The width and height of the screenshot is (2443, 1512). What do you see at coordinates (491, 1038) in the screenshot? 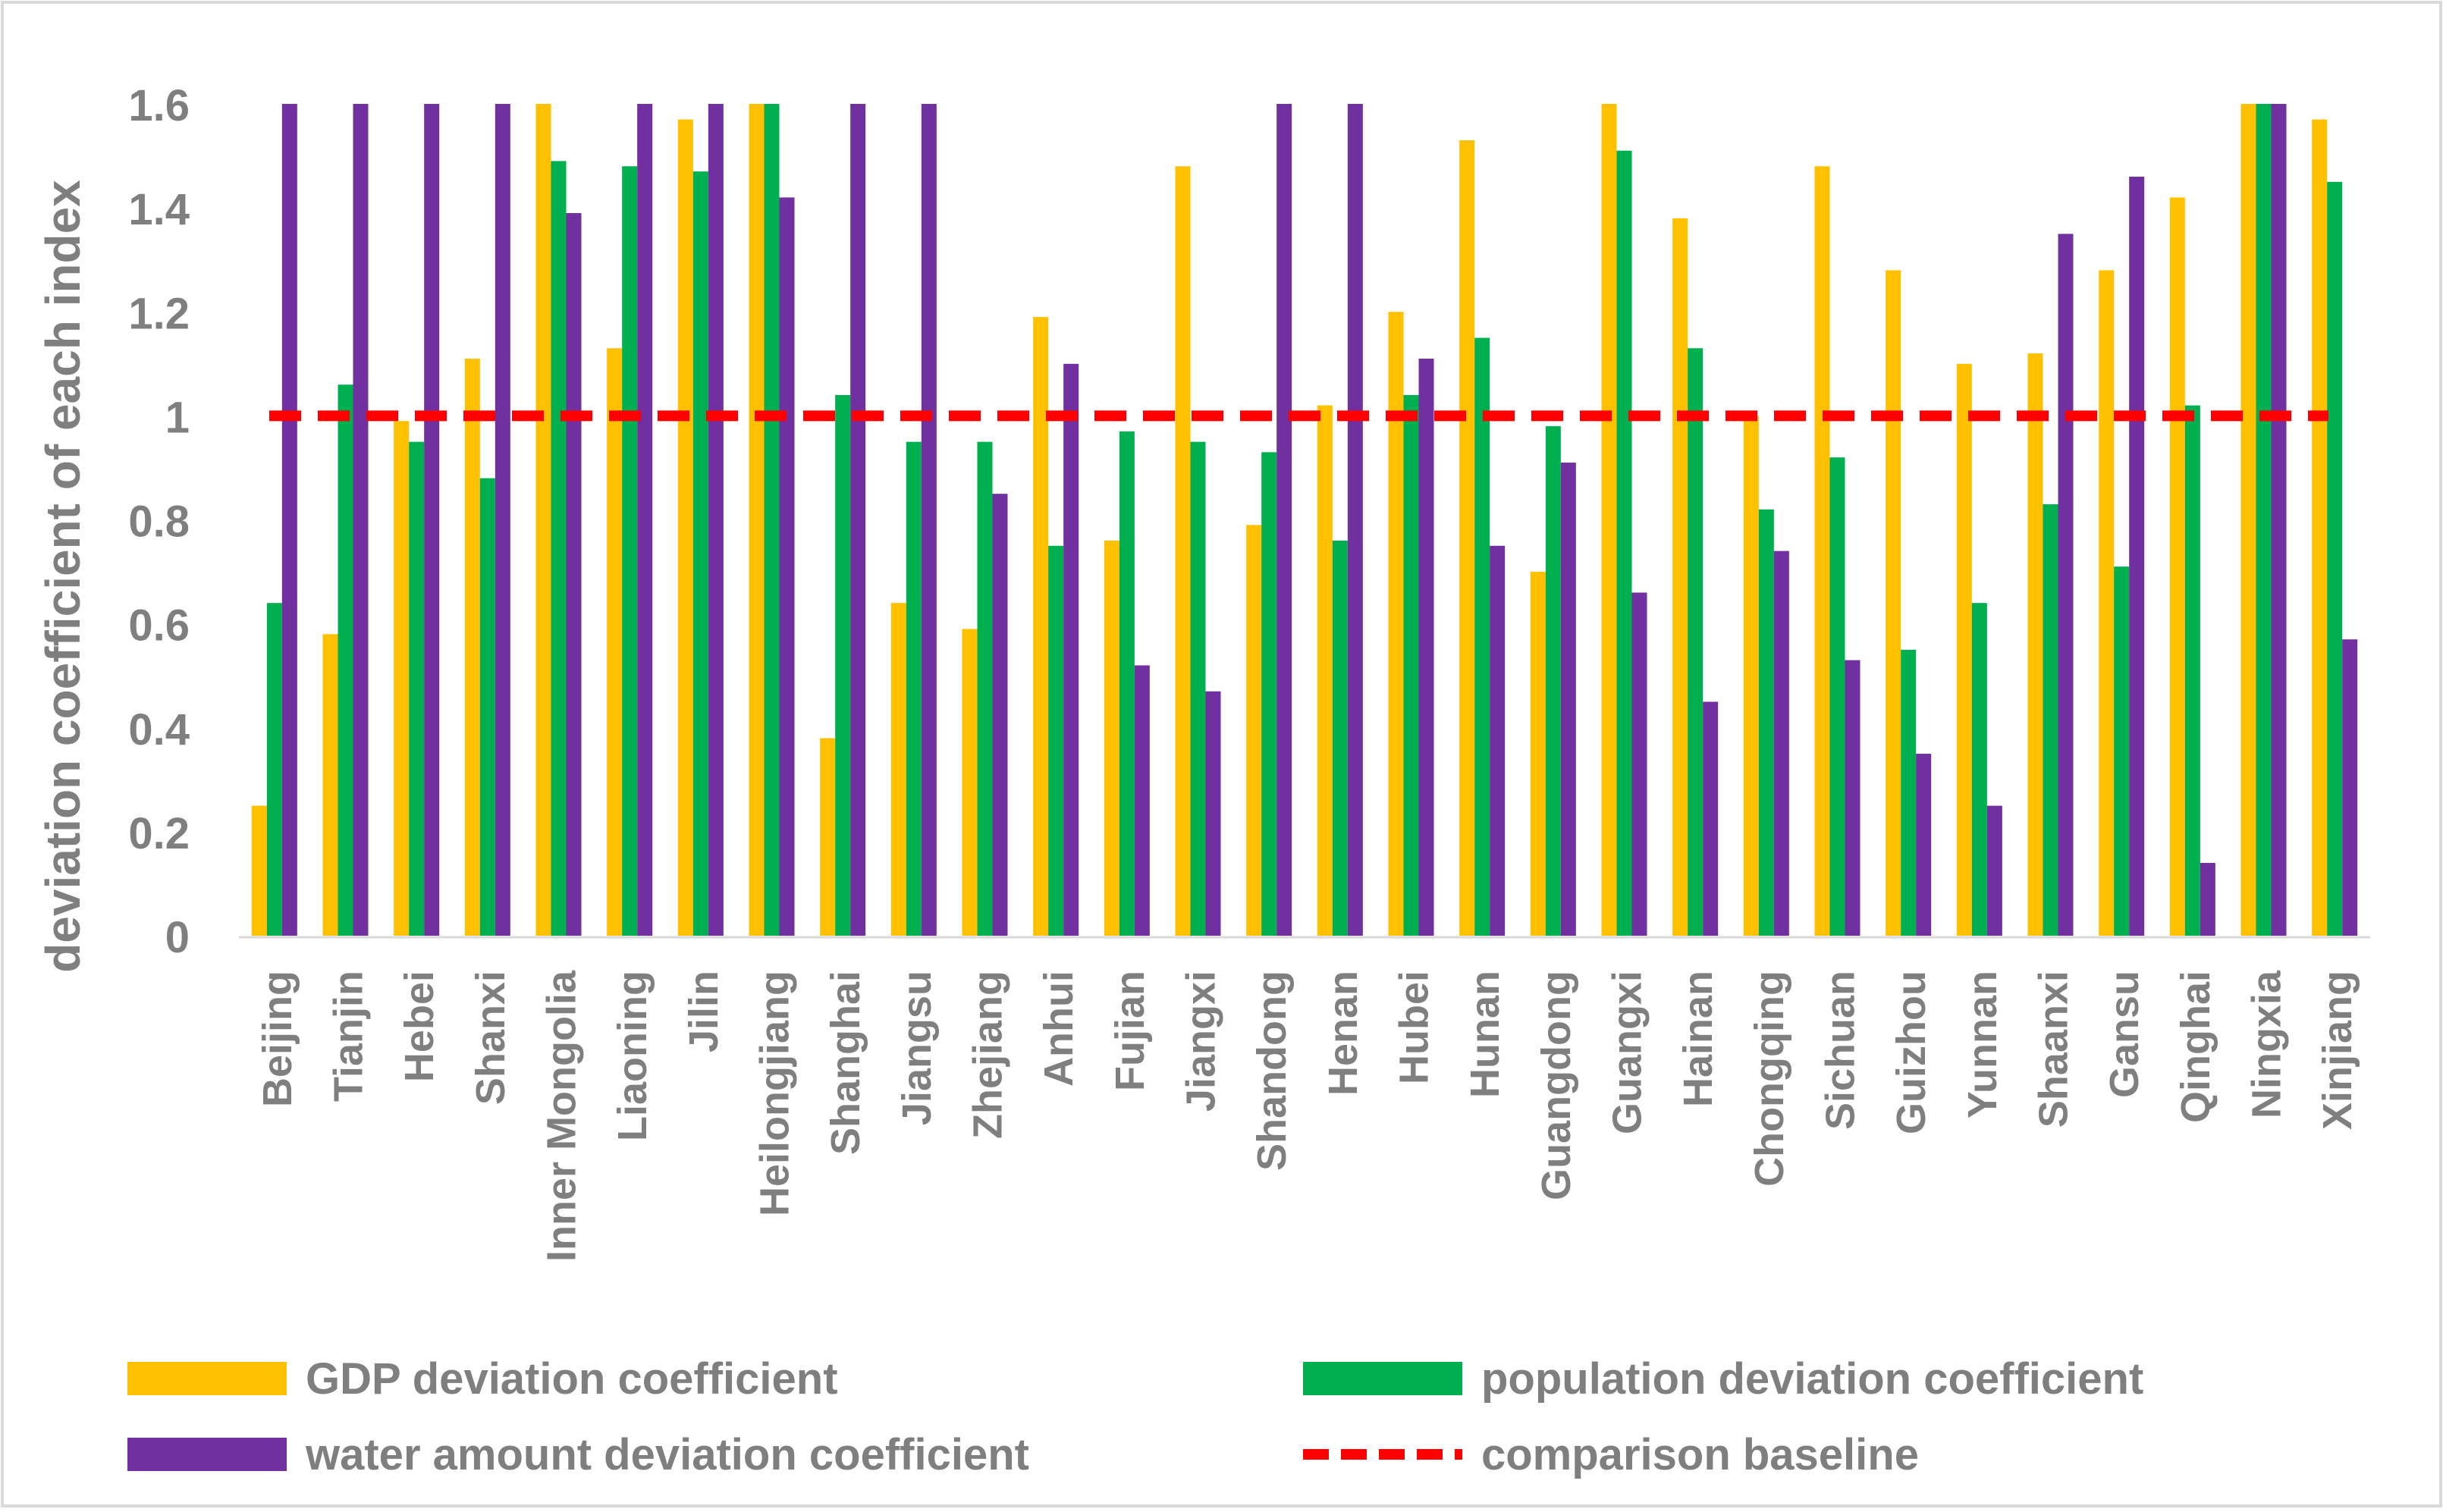
I see `x-tick-label: Shanxi` at bounding box center [491, 1038].